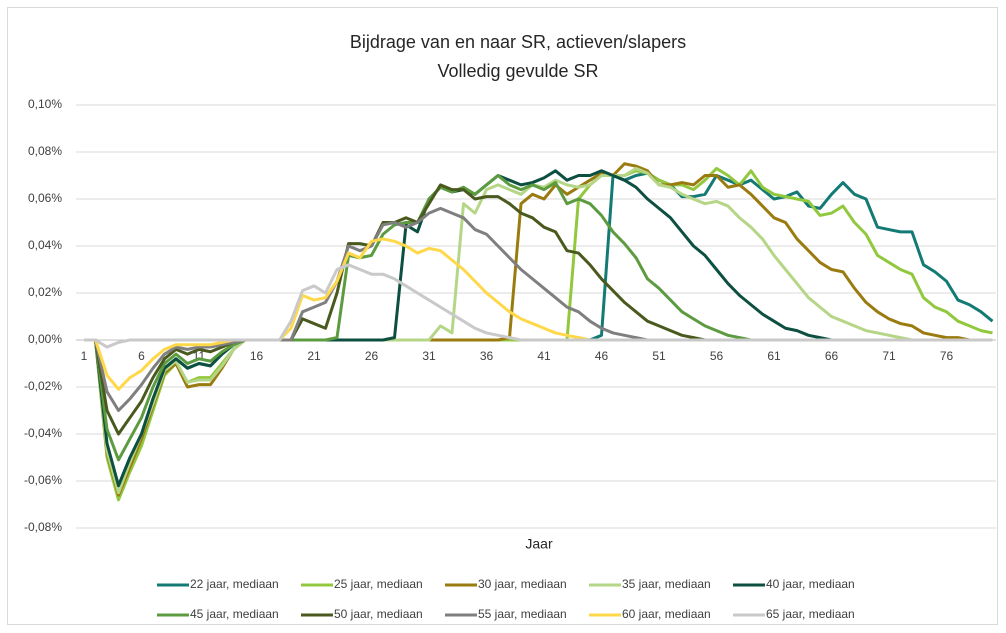 The width and height of the screenshot is (1006, 633). Describe the element at coordinates (522, 614) in the screenshot. I see `legend-label: 55 jaar, mediaan` at that location.